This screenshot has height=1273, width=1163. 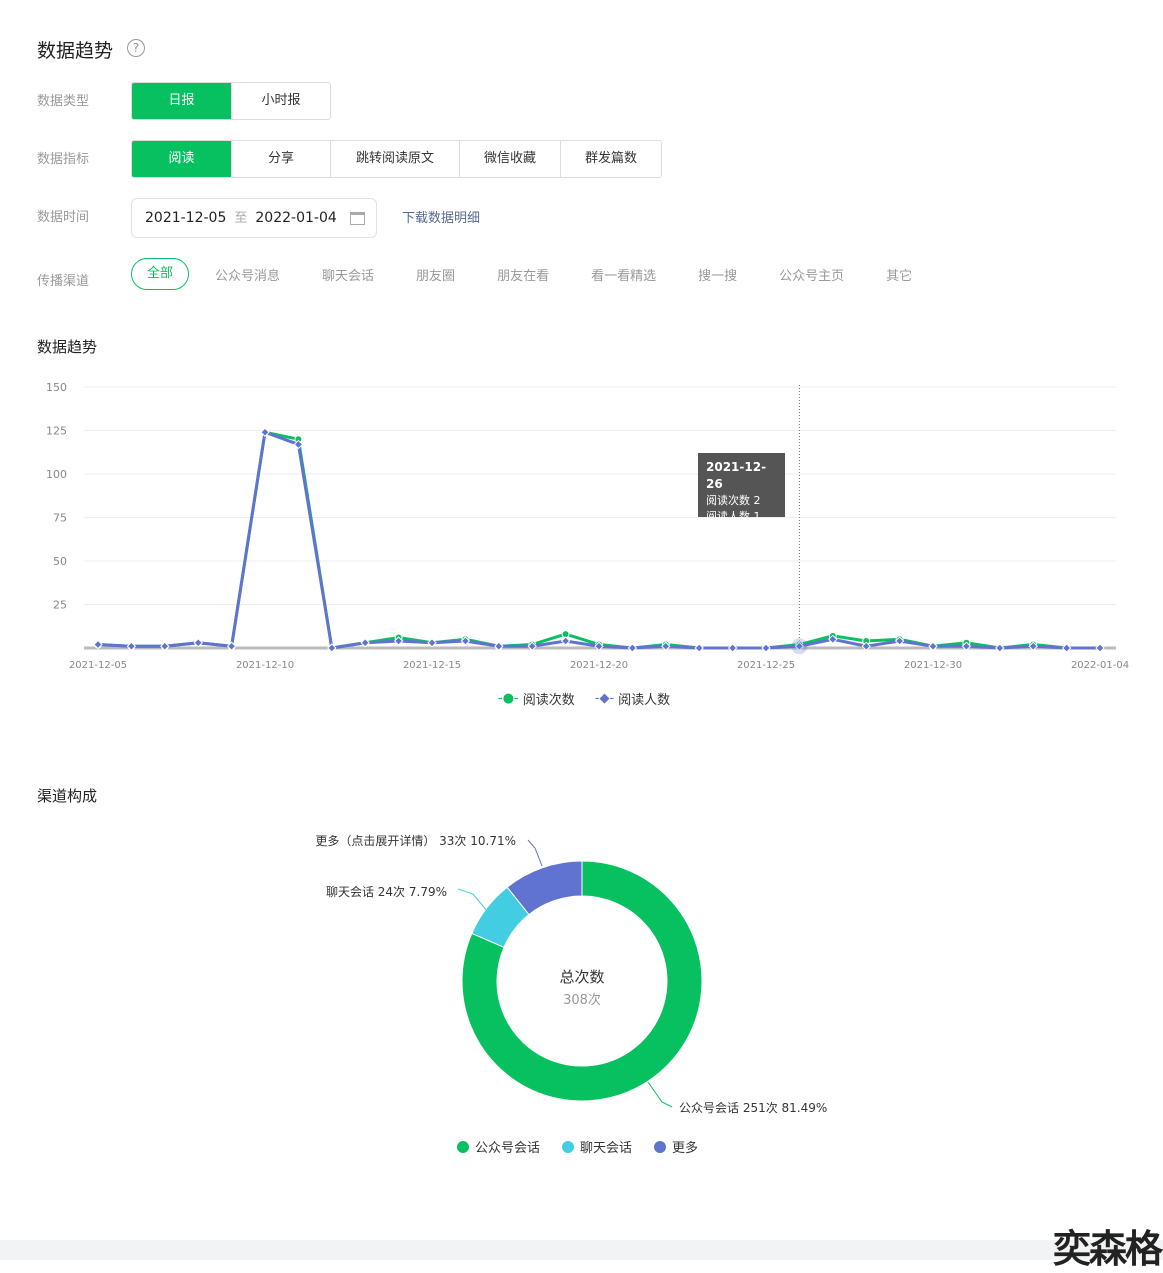 I want to click on metric-original: 跳转阅读原文, so click(x=394, y=159).